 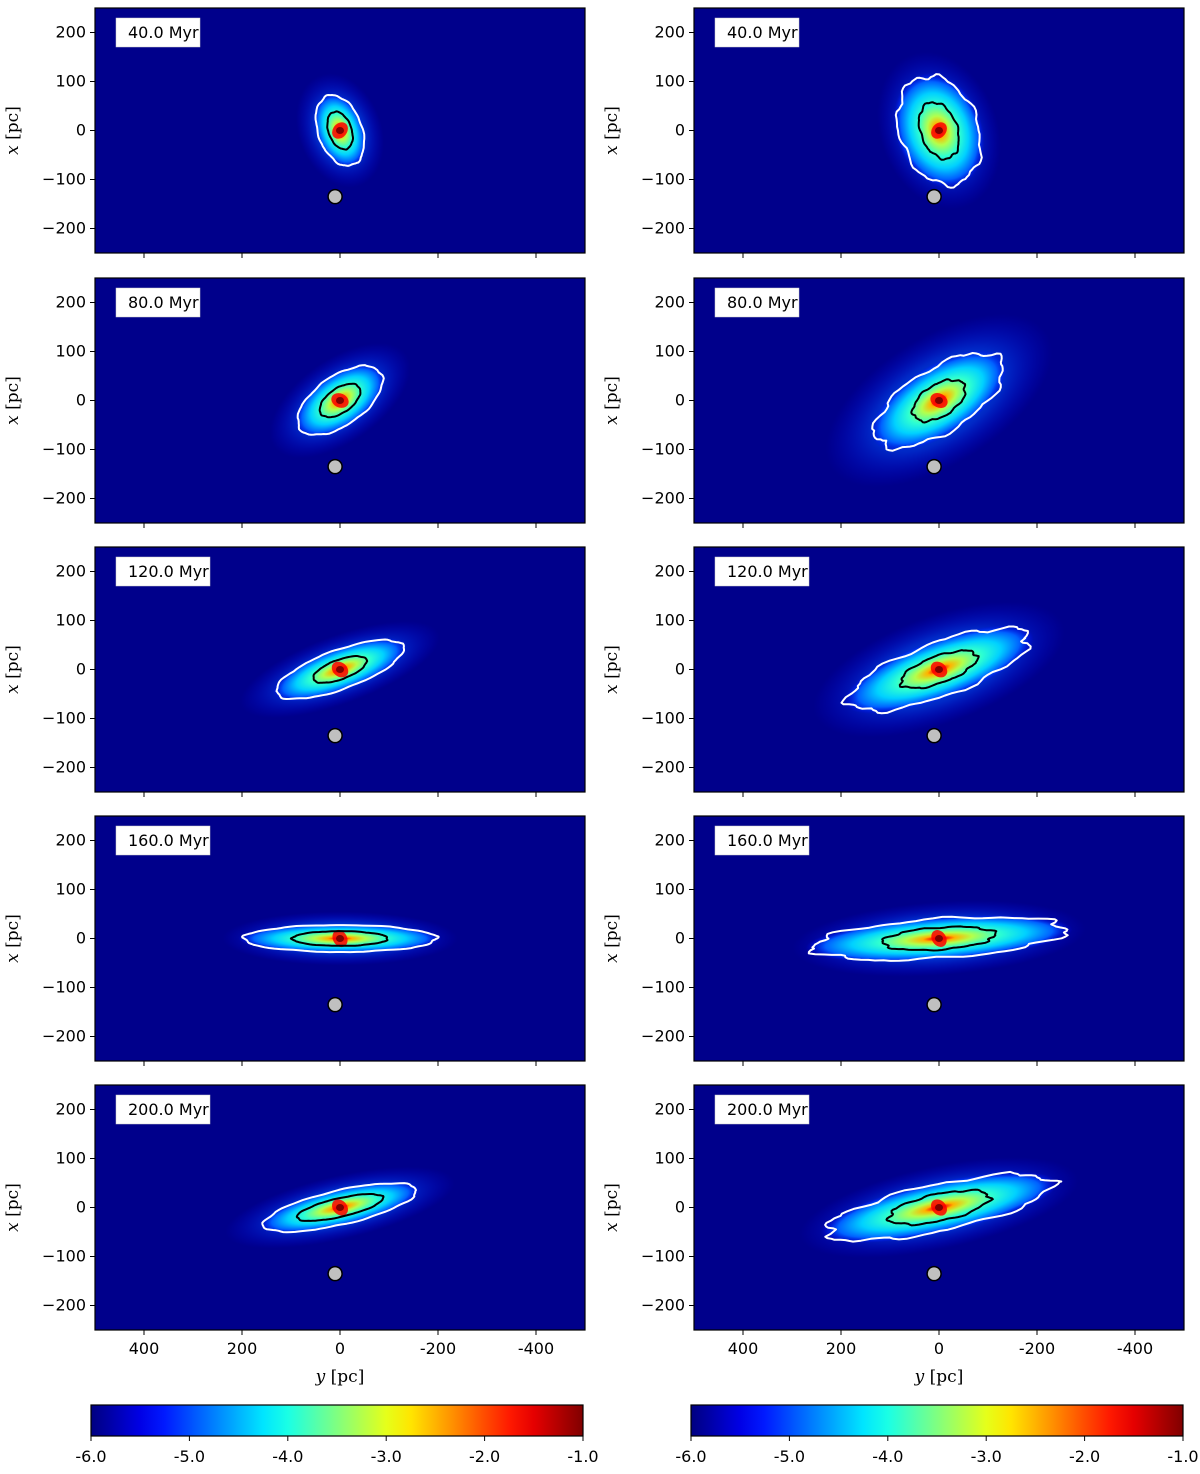 I want to click on colorbar-tick-label: -6.0, so click(x=690, y=1456).